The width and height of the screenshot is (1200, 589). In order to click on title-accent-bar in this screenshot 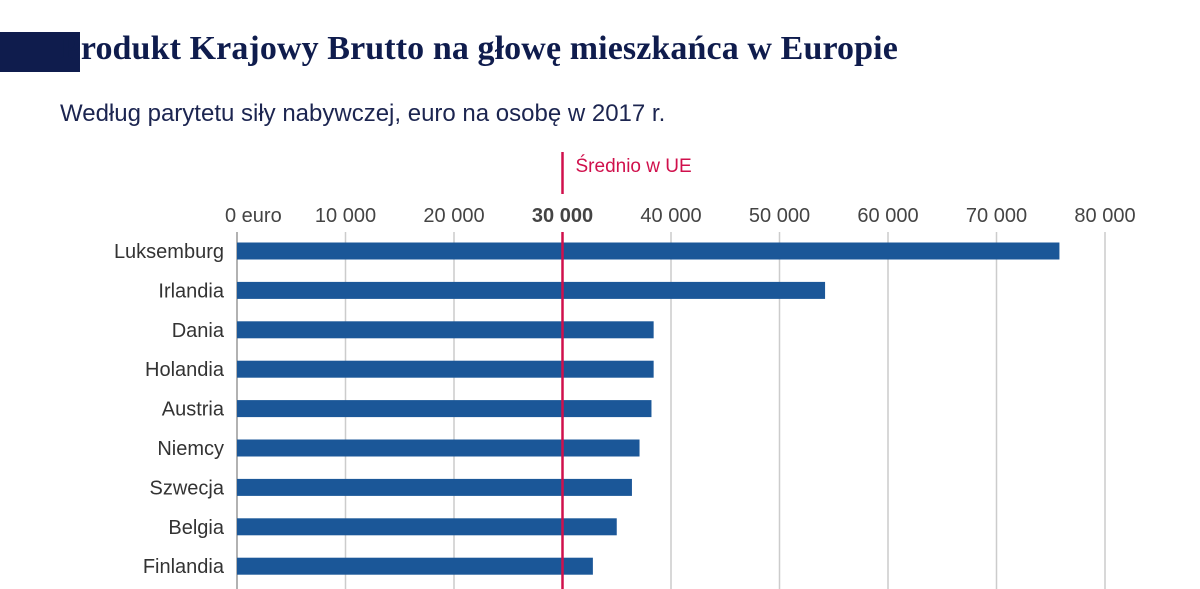, I will do `click(40, 52)`.